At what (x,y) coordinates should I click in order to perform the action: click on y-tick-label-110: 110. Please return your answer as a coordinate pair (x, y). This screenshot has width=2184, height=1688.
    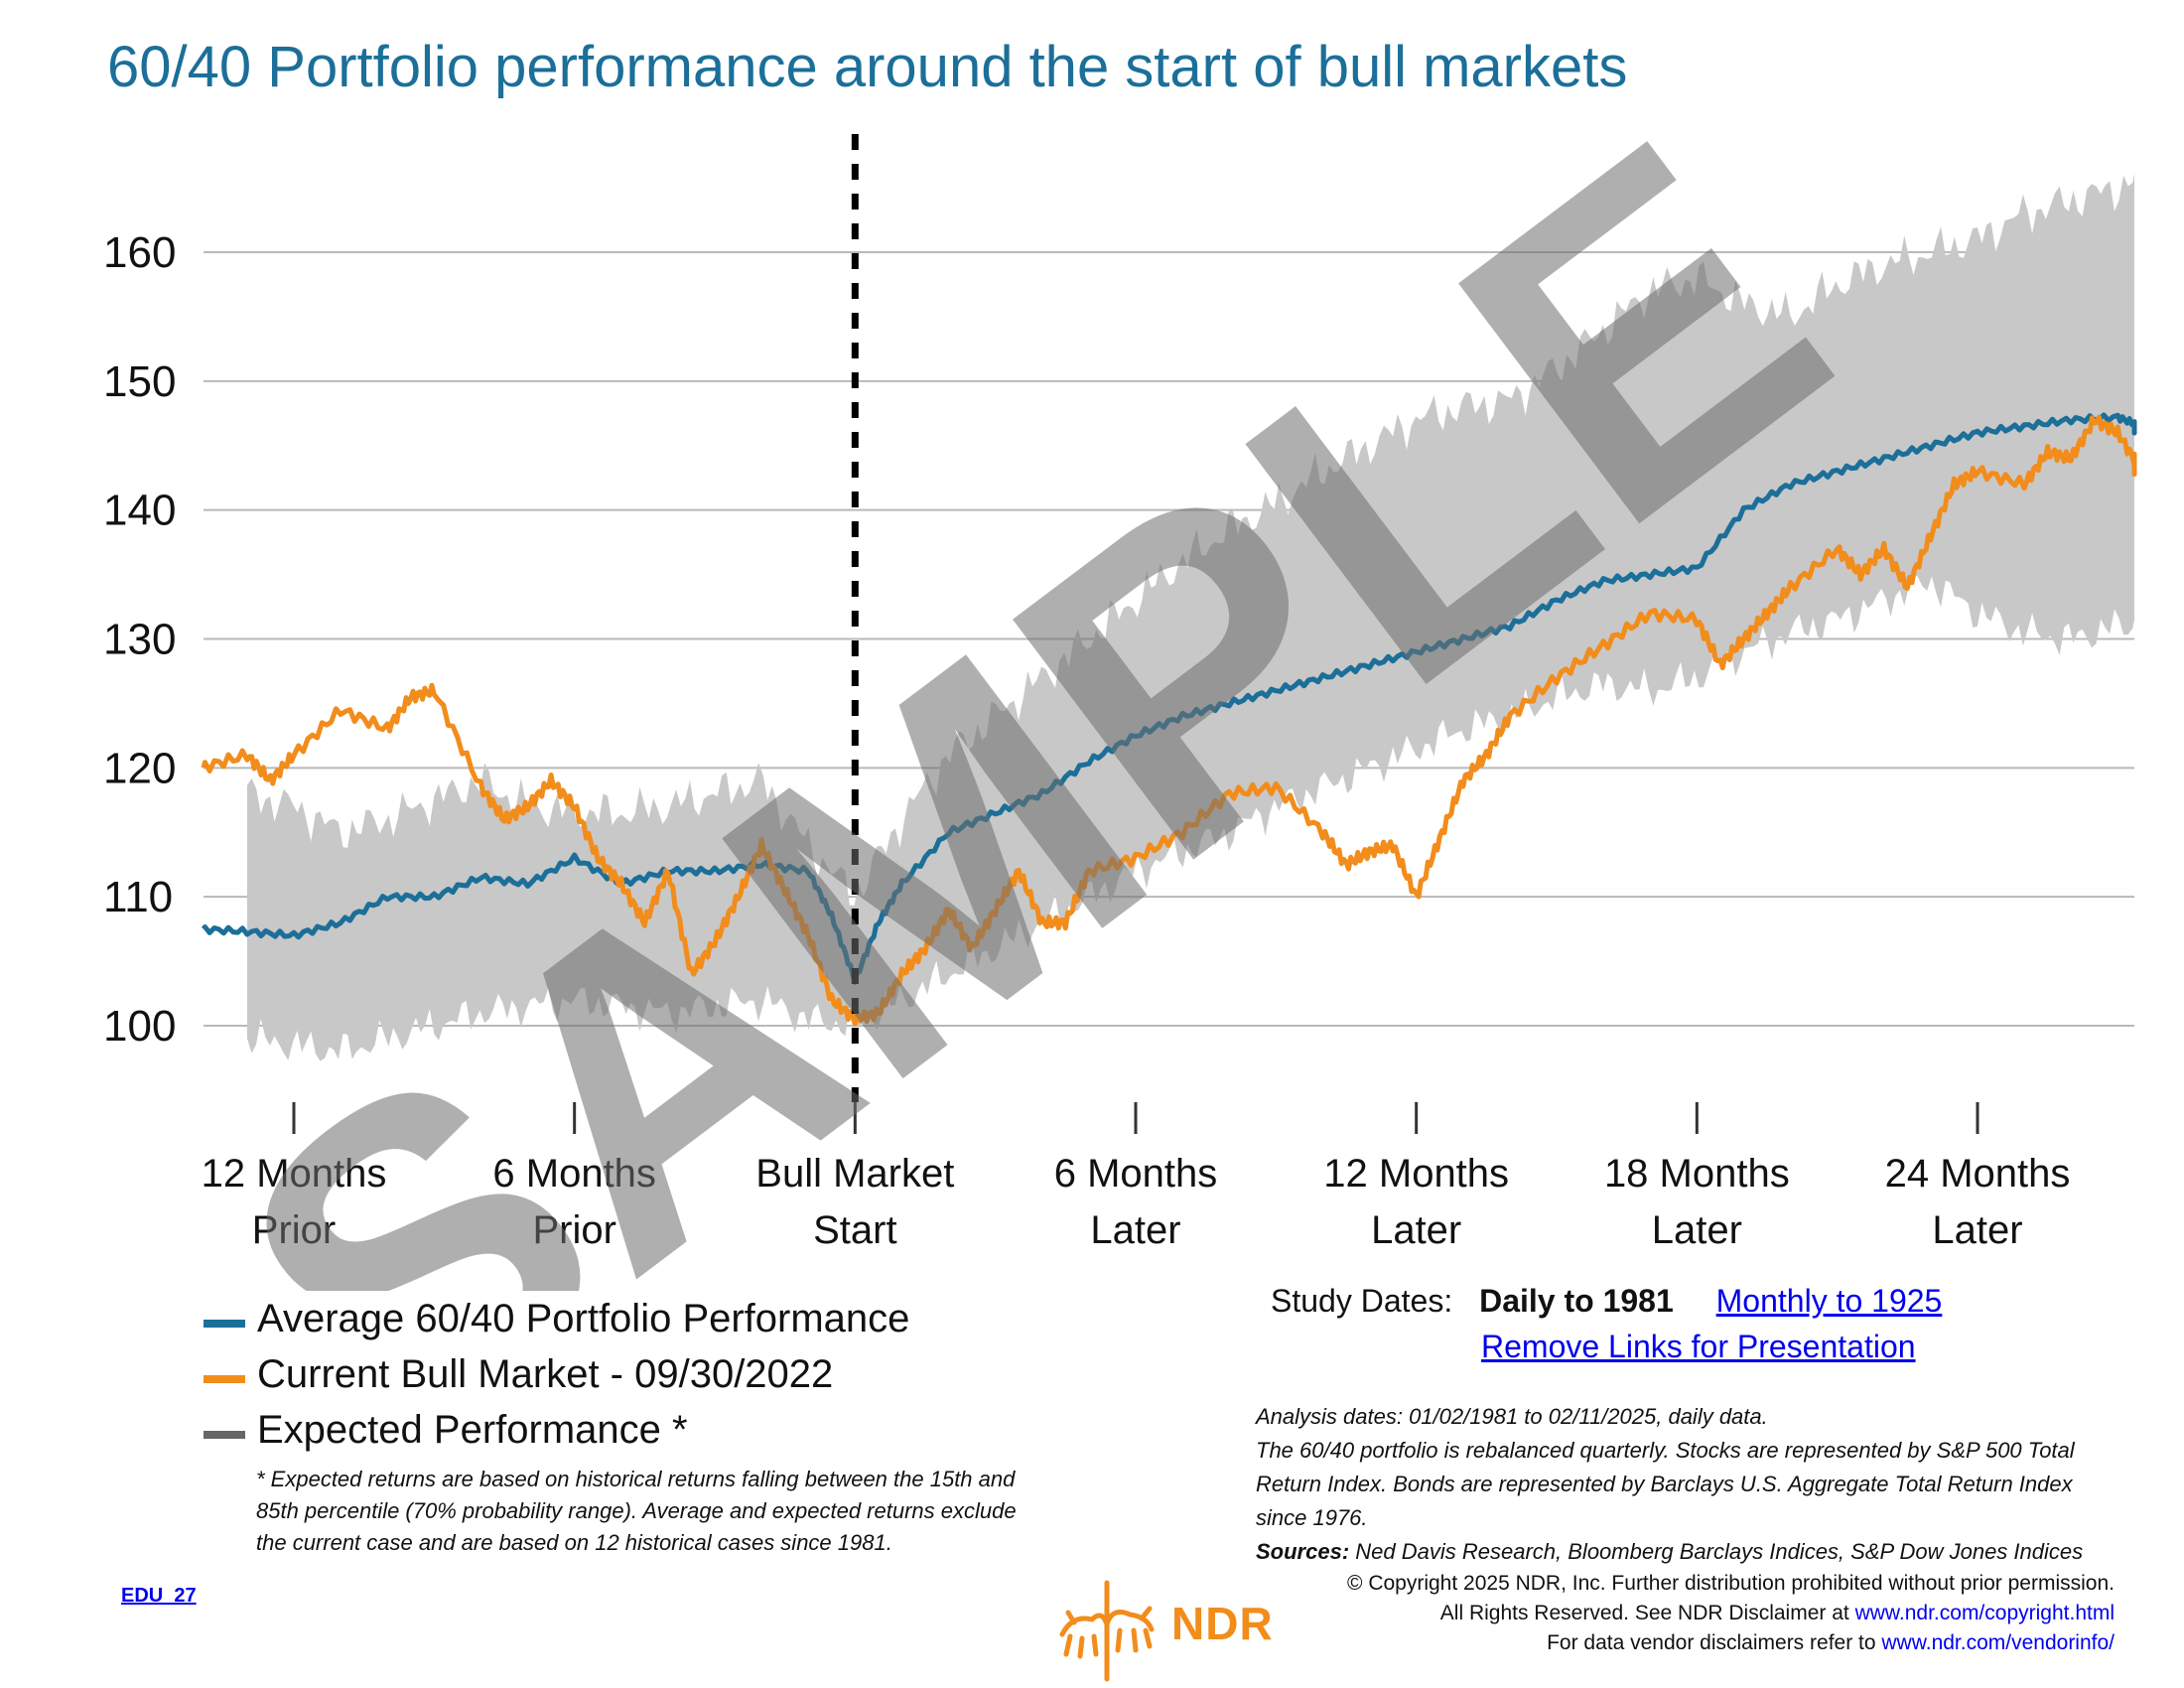
    Looking at the image, I should click on (138, 897).